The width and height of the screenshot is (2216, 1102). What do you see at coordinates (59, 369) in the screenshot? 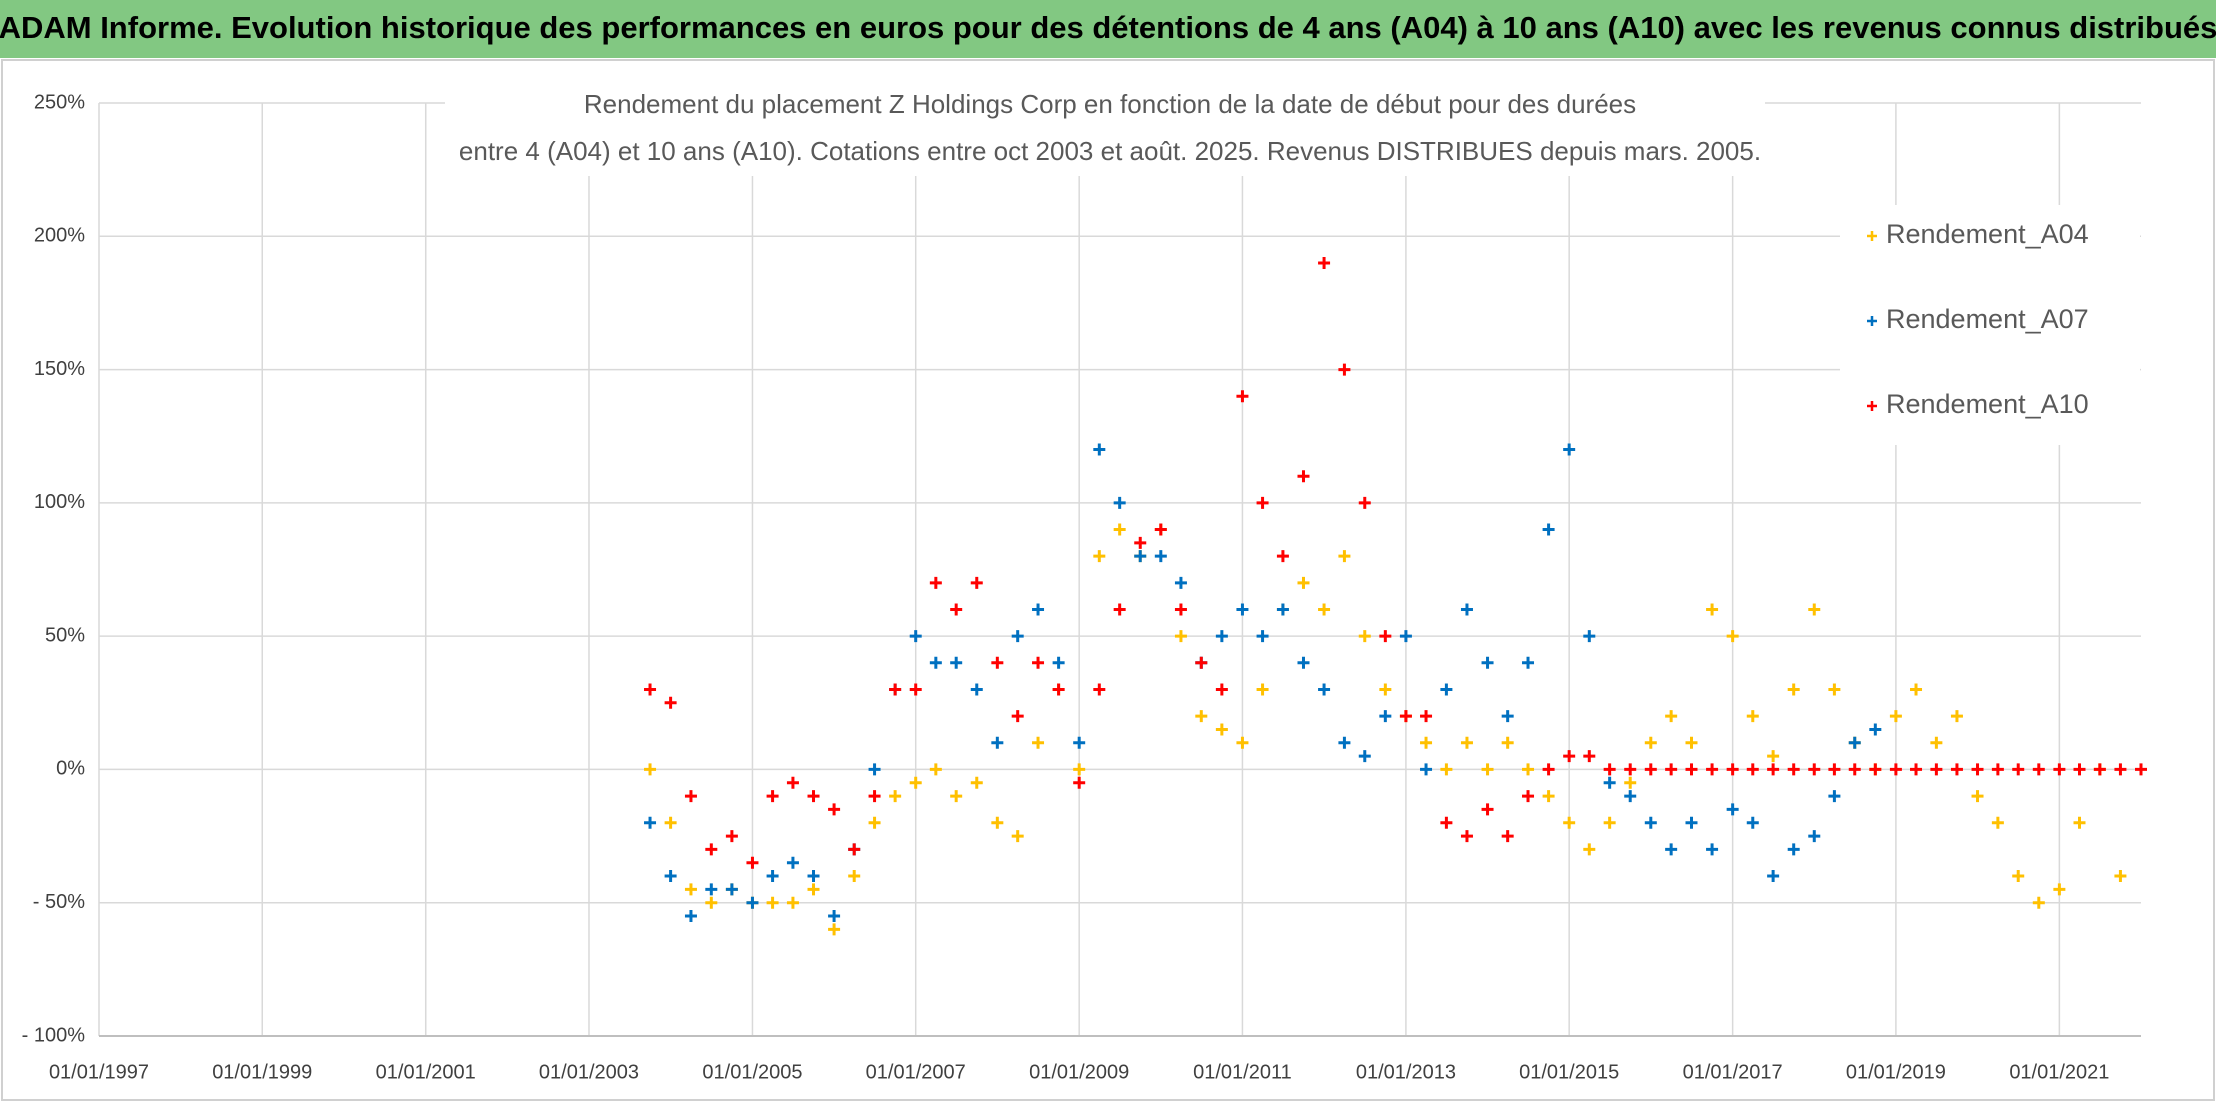
I see `y-tick-label: 150%` at bounding box center [59, 369].